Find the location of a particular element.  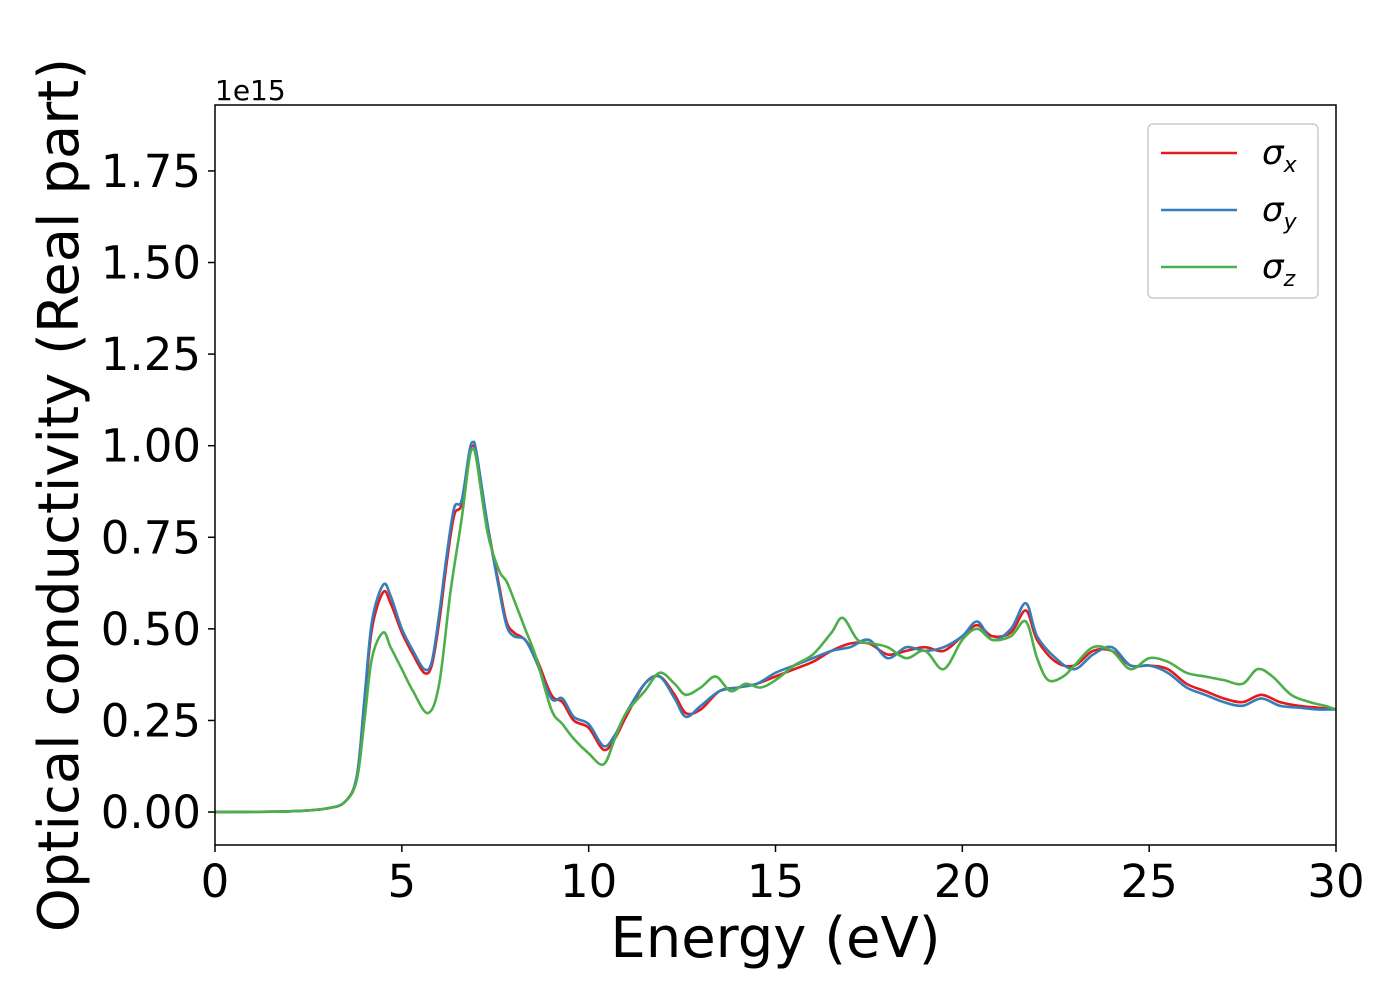

legend: σx σy σz is located at coordinates (1233, 211).